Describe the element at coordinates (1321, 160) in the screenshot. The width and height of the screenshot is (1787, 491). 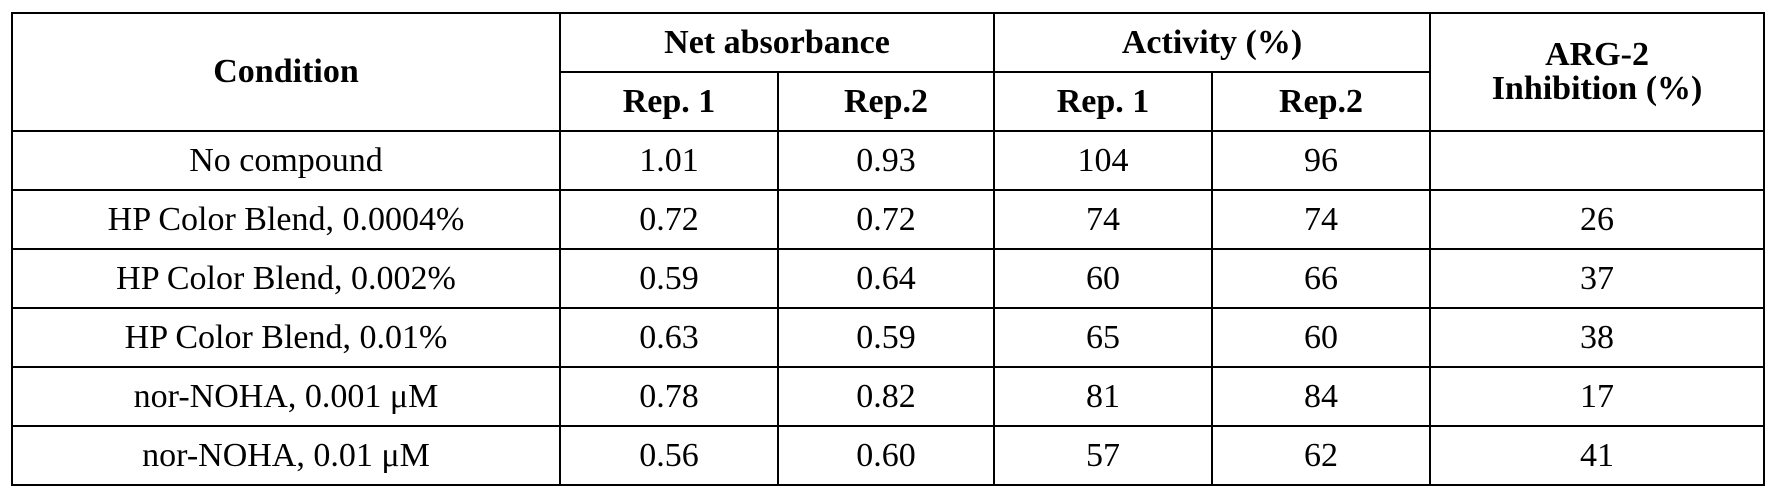
I see `activity-rep2-cell: 96` at that location.